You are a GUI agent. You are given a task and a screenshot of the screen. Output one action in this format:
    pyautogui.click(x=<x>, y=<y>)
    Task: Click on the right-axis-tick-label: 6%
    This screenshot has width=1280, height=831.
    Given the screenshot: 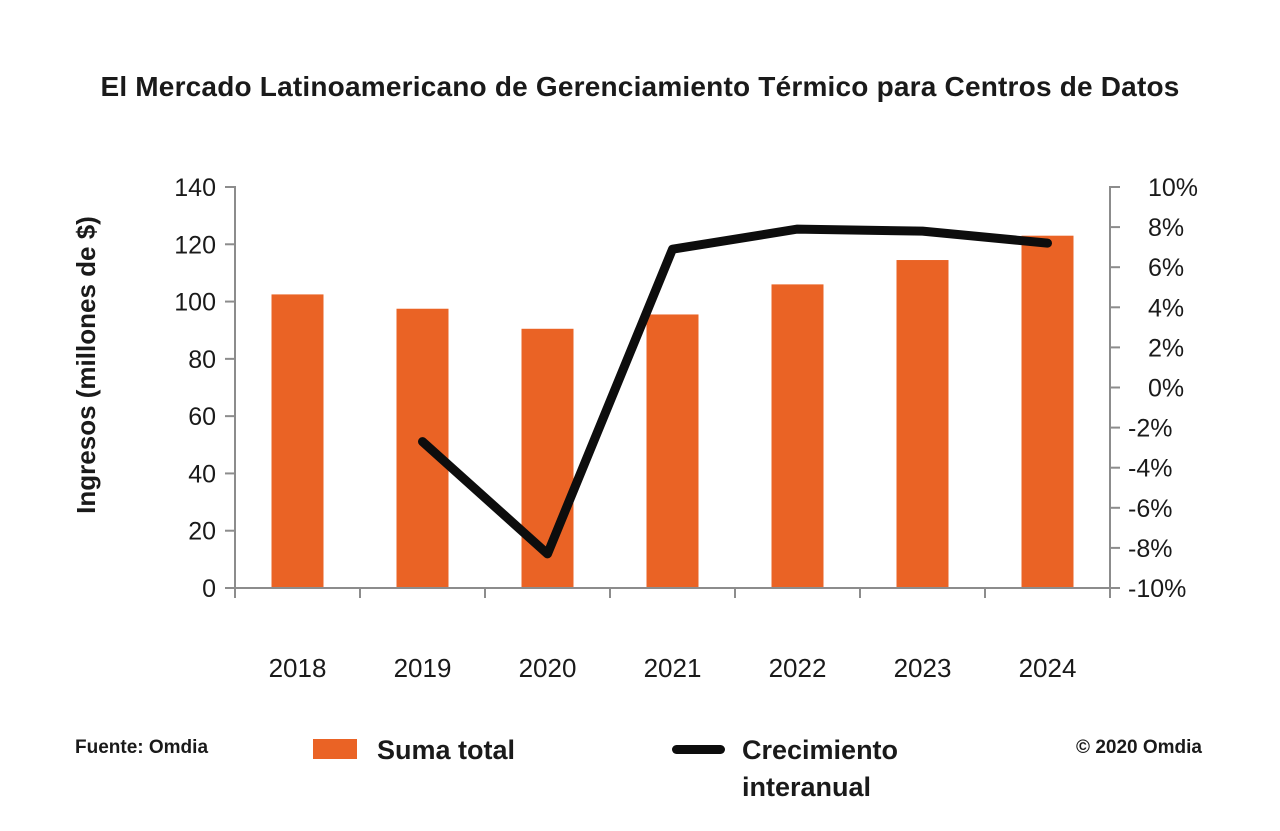 What is the action you would take?
    pyautogui.click(x=1166, y=268)
    